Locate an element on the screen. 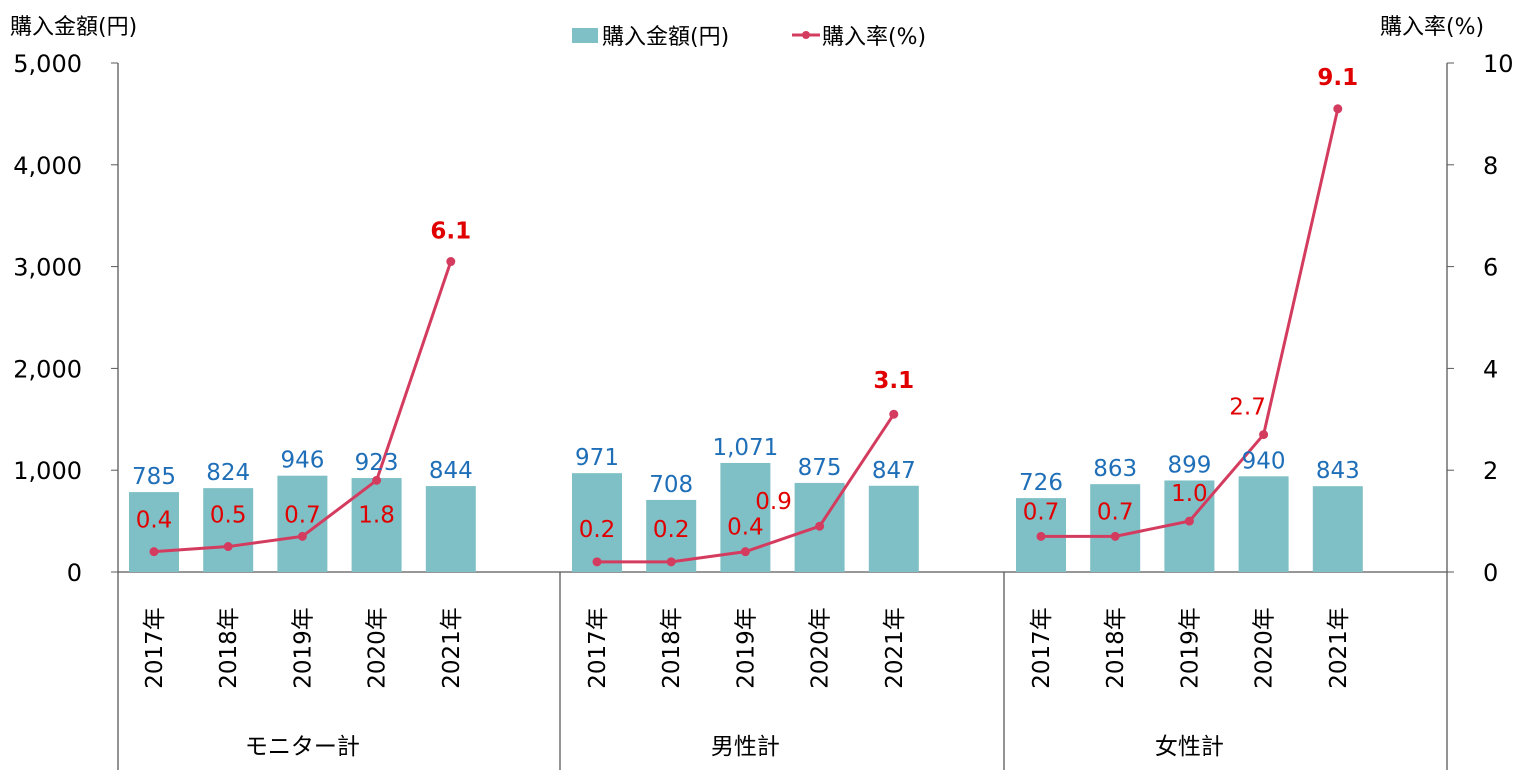 The width and height of the screenshot is (1520, 778). bar-value-label: 875 is located at coordinates (820, 468).